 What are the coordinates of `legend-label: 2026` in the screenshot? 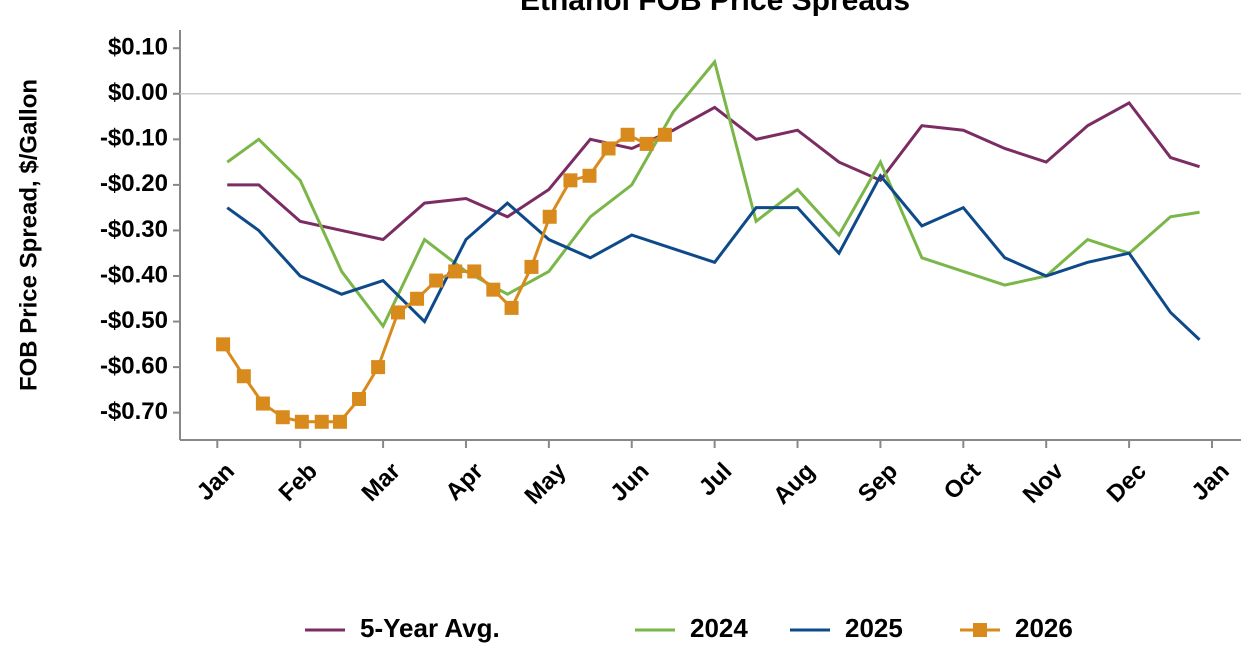 It's located at (1044, 628).